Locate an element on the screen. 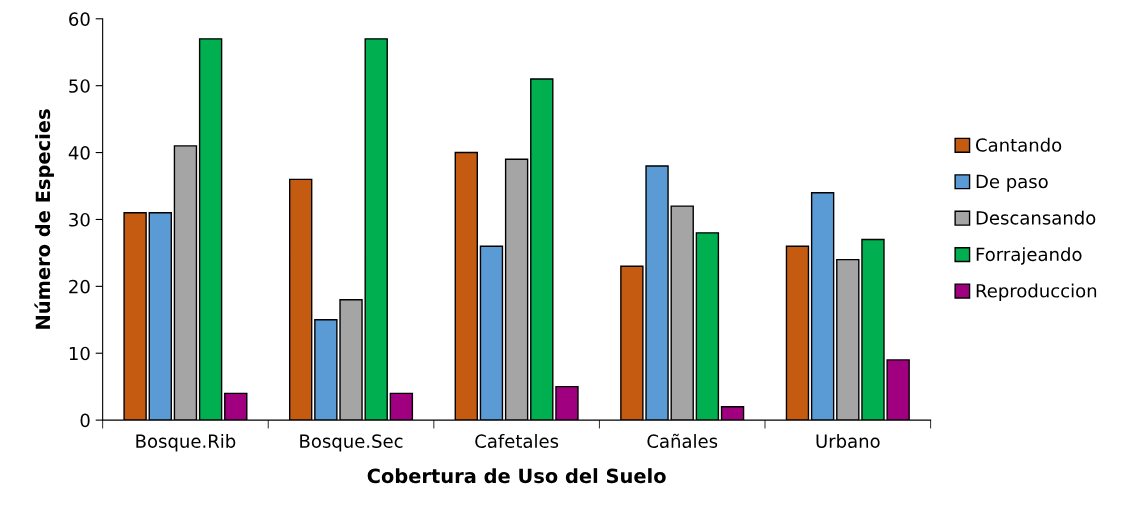 This screenshot has width=1128, height=508. x-tick-label: Cañales is located at coordinates (682, 440).